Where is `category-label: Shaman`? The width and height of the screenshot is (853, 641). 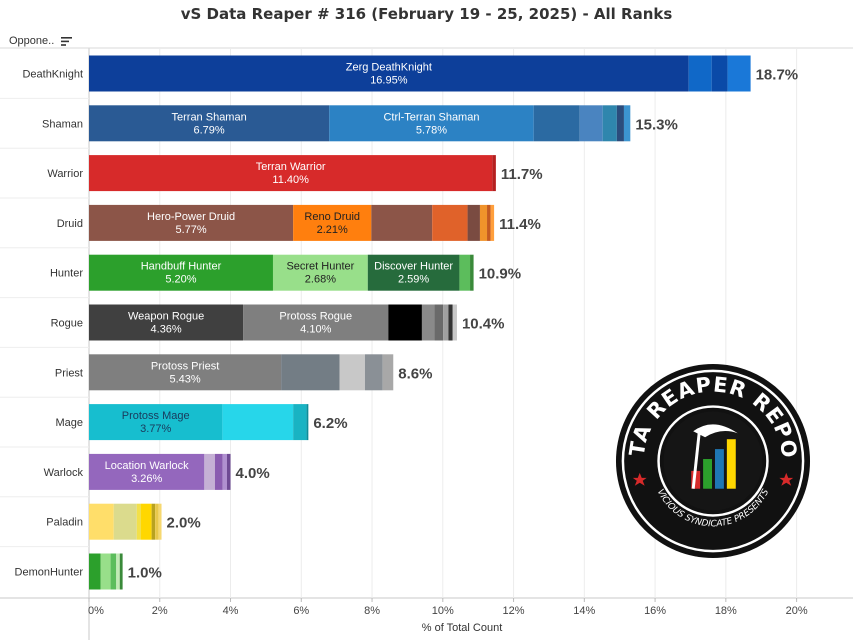
category-label: Shaman is located at coordinates (62, 124).